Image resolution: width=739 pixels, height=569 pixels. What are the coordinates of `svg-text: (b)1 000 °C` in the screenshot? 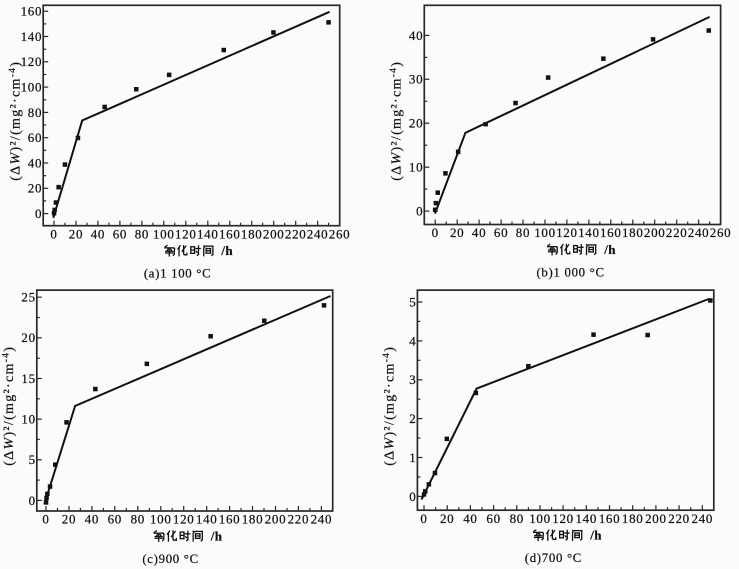 It's located at (570, 273).